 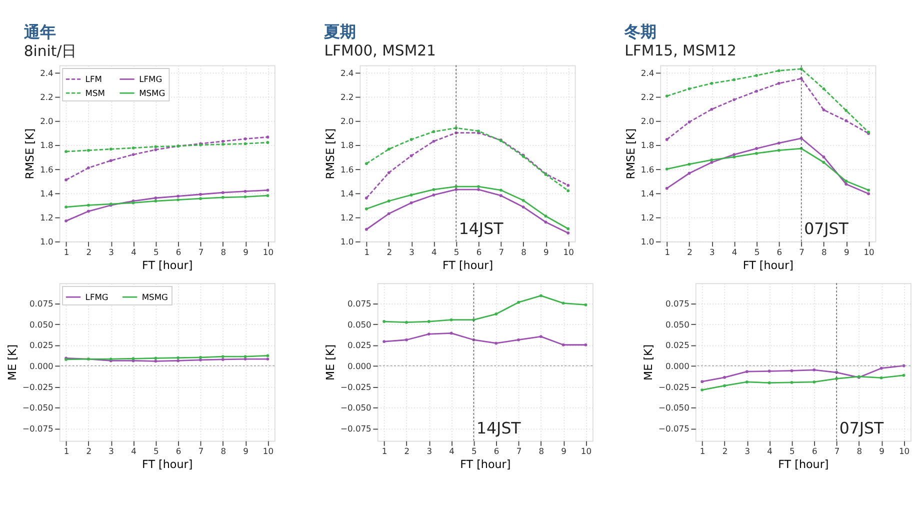 What do you see at coordinates (546, 251) in the screenshot?
I see `x-tick-label: 9` at bounding box center [546, 251].